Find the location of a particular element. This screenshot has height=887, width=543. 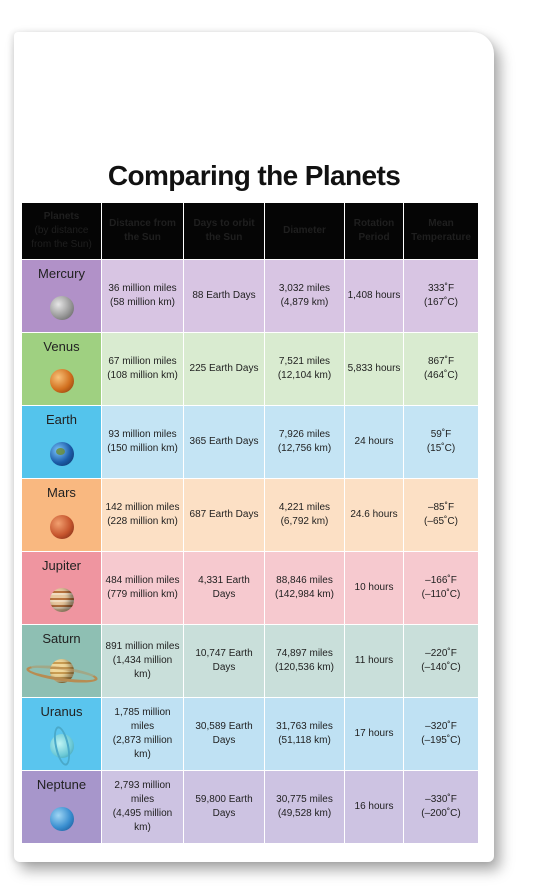

planet-name-cell: Neptune is located at coordinates (61, 807).